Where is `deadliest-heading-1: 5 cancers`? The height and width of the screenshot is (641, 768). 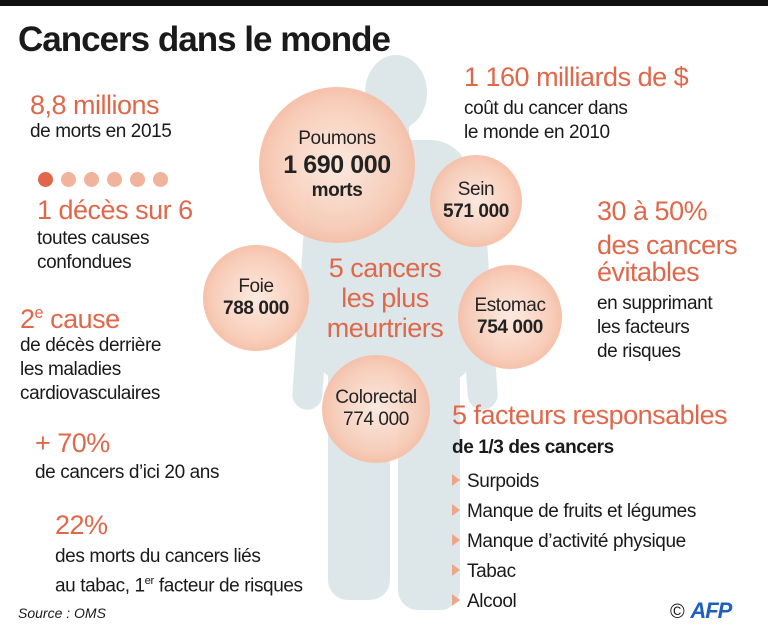 deadliest-heading-1: 5 cancers is located at coordinates (385, 268).